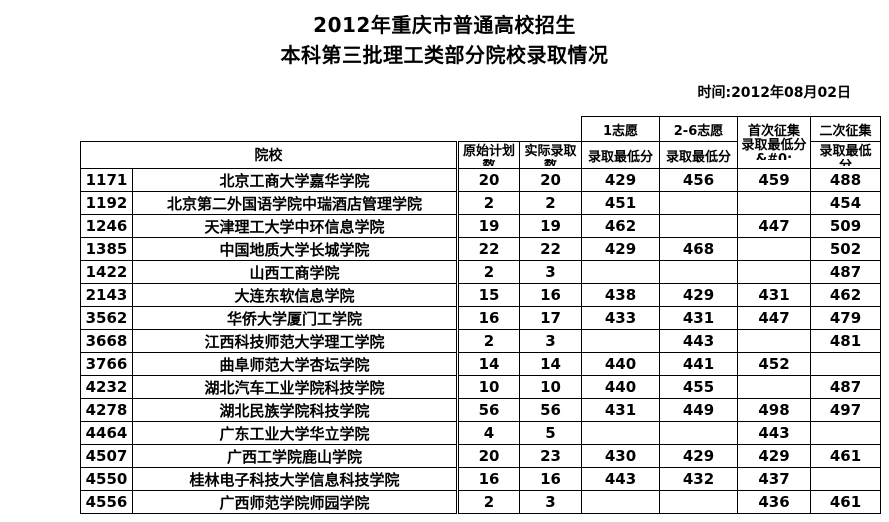 This screenshot has height=522, width=889. What do you see at coordinates (774, 433) in the screenshot?
I see `cell-first-recruit-min-score: 443` at bounding box center [774, 433].